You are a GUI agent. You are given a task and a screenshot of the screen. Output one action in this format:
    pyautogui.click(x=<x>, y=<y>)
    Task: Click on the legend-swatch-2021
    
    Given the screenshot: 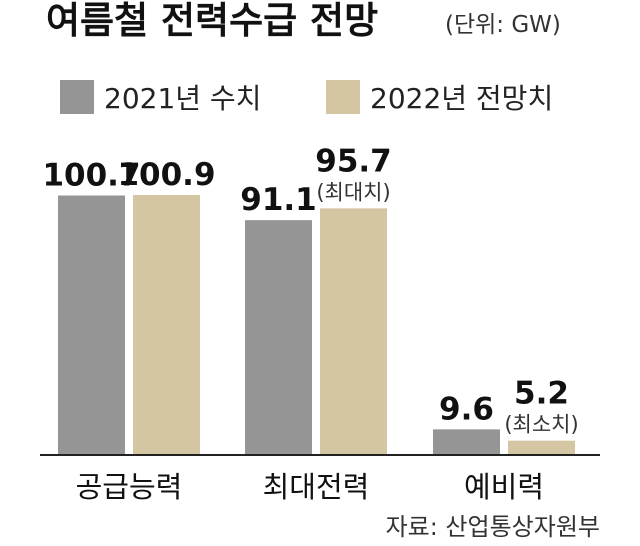 What is the action you would take?
    pyautogui.click(x=77, y=97)
    